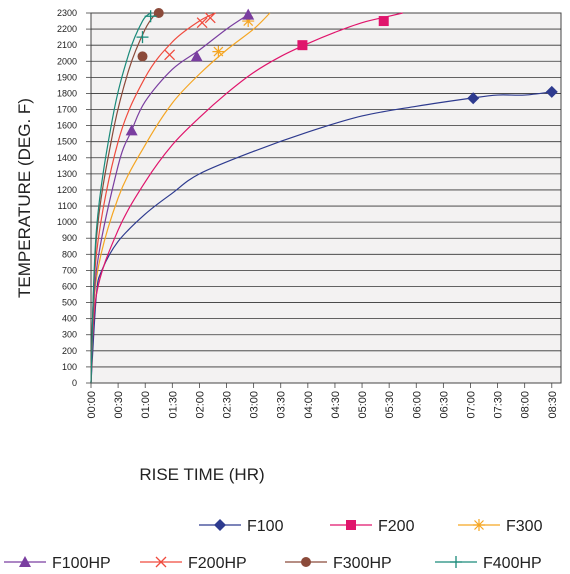  What do you see at coordinates (67, 174) in the screenshot?
I see `y-tick-label: 1300` at bounding box center [67, 174].